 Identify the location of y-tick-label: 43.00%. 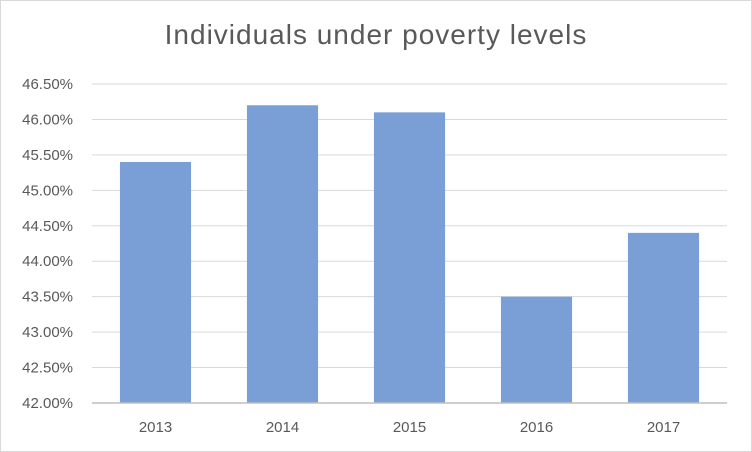
(47, 332).